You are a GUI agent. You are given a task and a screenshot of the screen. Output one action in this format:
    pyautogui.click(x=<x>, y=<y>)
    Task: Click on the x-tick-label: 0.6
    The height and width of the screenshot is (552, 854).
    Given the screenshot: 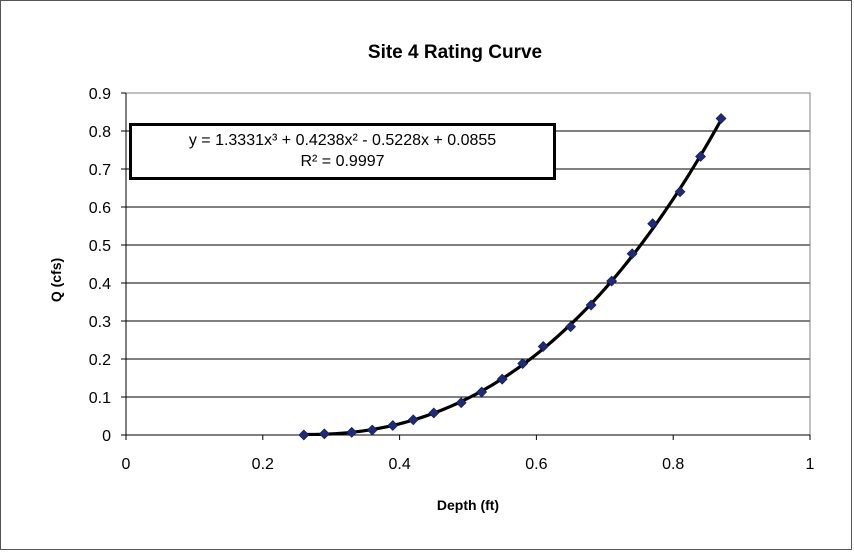 What is the action you would take?
    pyautogui.click(x=536, y=464)
    